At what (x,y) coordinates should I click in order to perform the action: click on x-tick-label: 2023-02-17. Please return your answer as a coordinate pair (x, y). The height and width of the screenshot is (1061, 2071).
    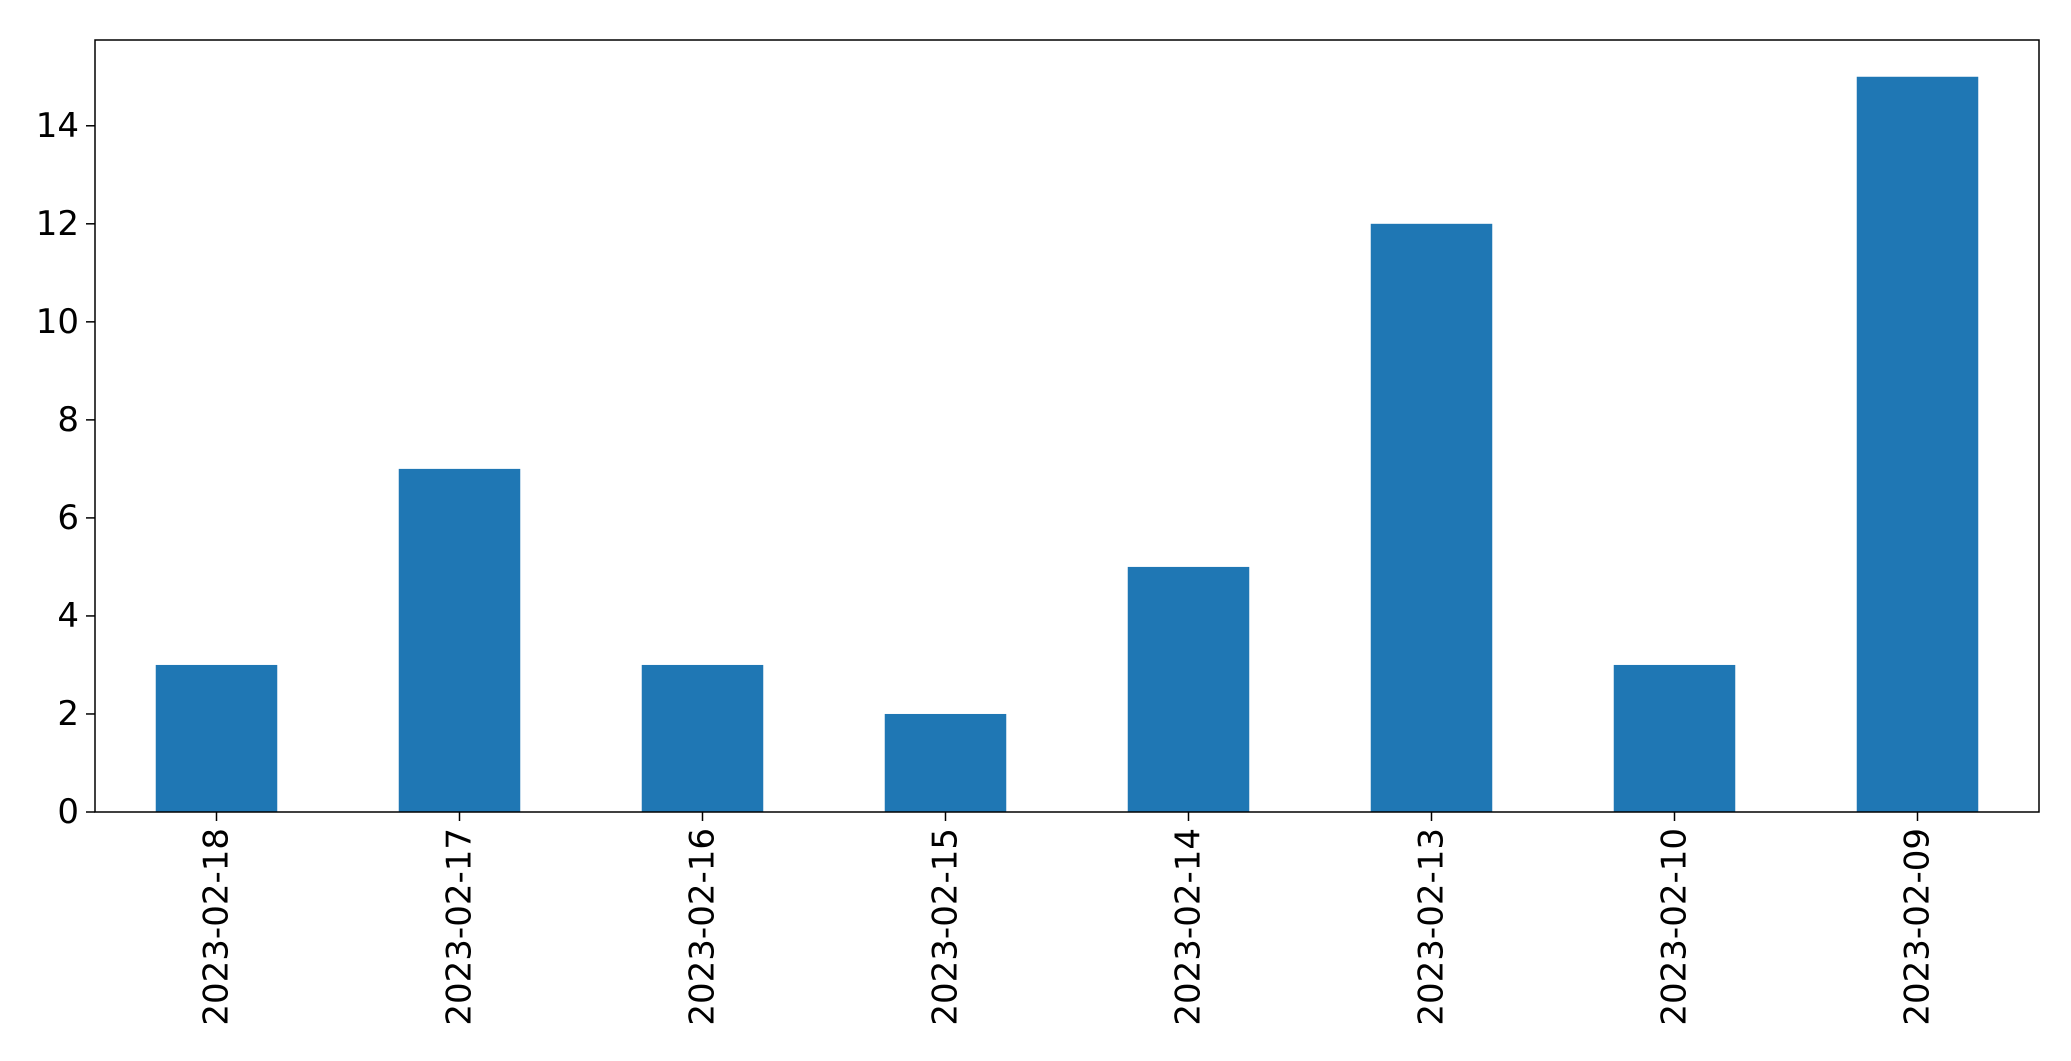
    Looking at the image, I should click on (460, 927).